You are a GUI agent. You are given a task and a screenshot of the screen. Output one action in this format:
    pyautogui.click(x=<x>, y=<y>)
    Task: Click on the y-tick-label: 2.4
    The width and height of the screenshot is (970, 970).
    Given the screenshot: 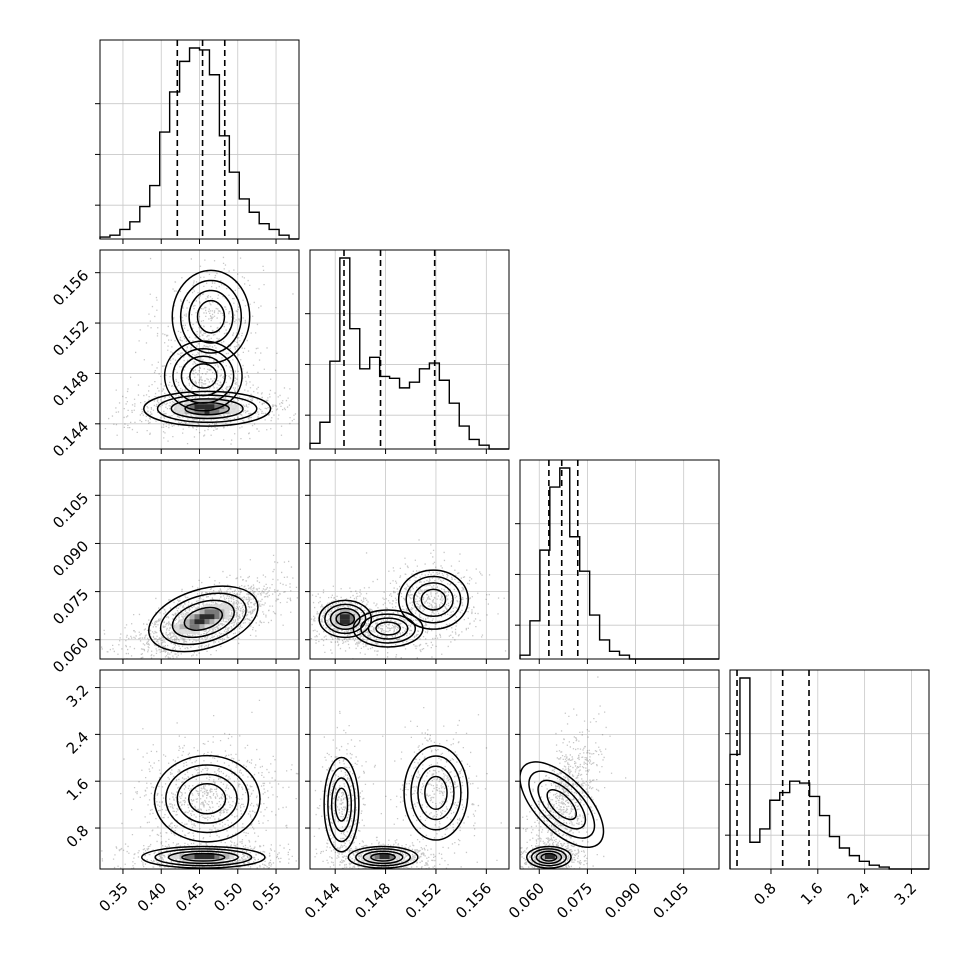 What is the action you would take?
    pyautogui.click(x=78, y=743)
    